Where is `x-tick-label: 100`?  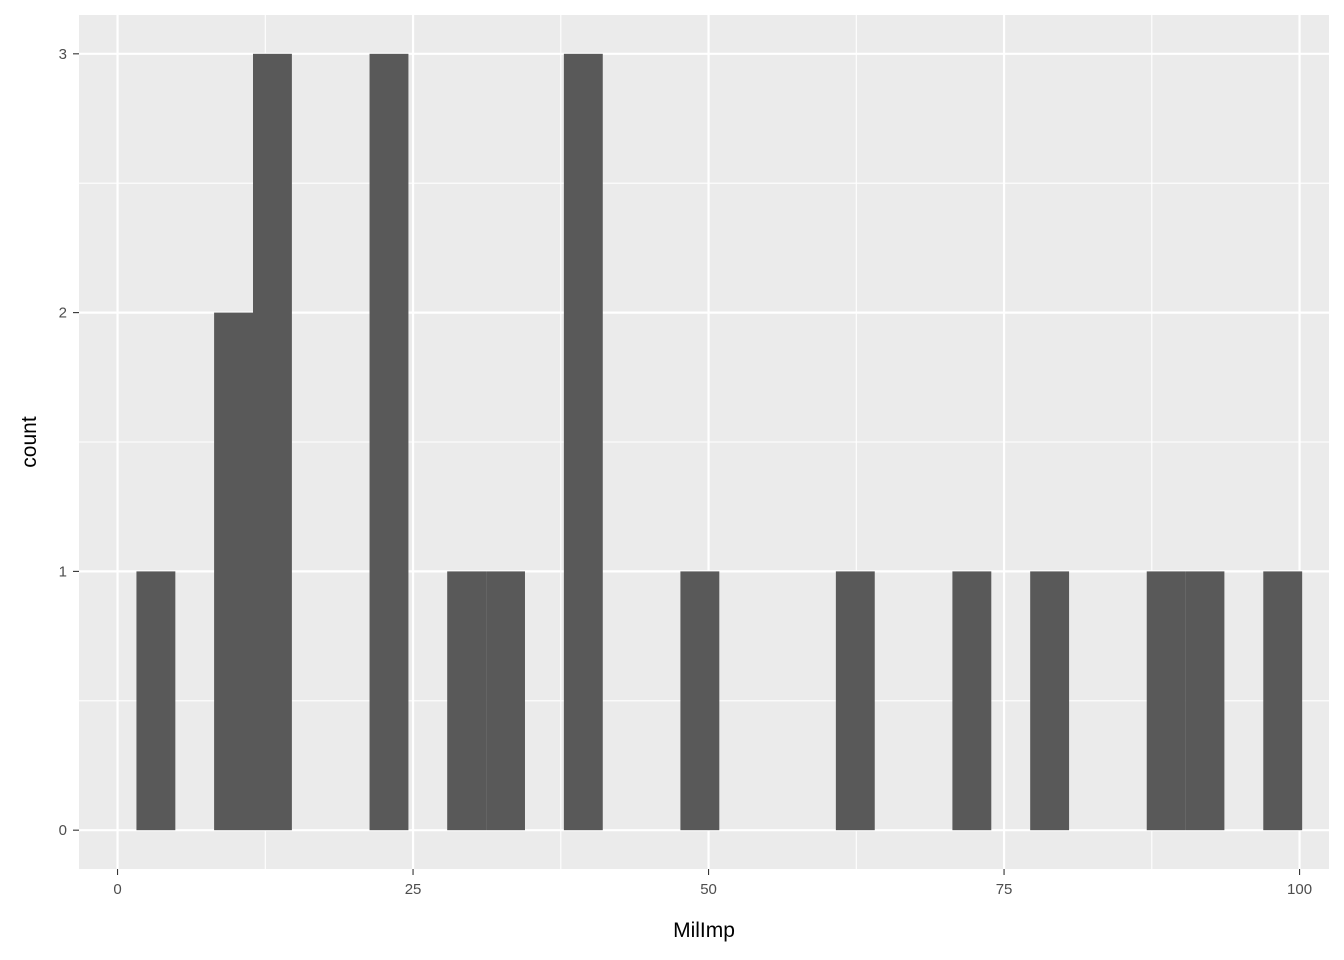 x-tick-label: 100 is located at coordinates (1299, 889).